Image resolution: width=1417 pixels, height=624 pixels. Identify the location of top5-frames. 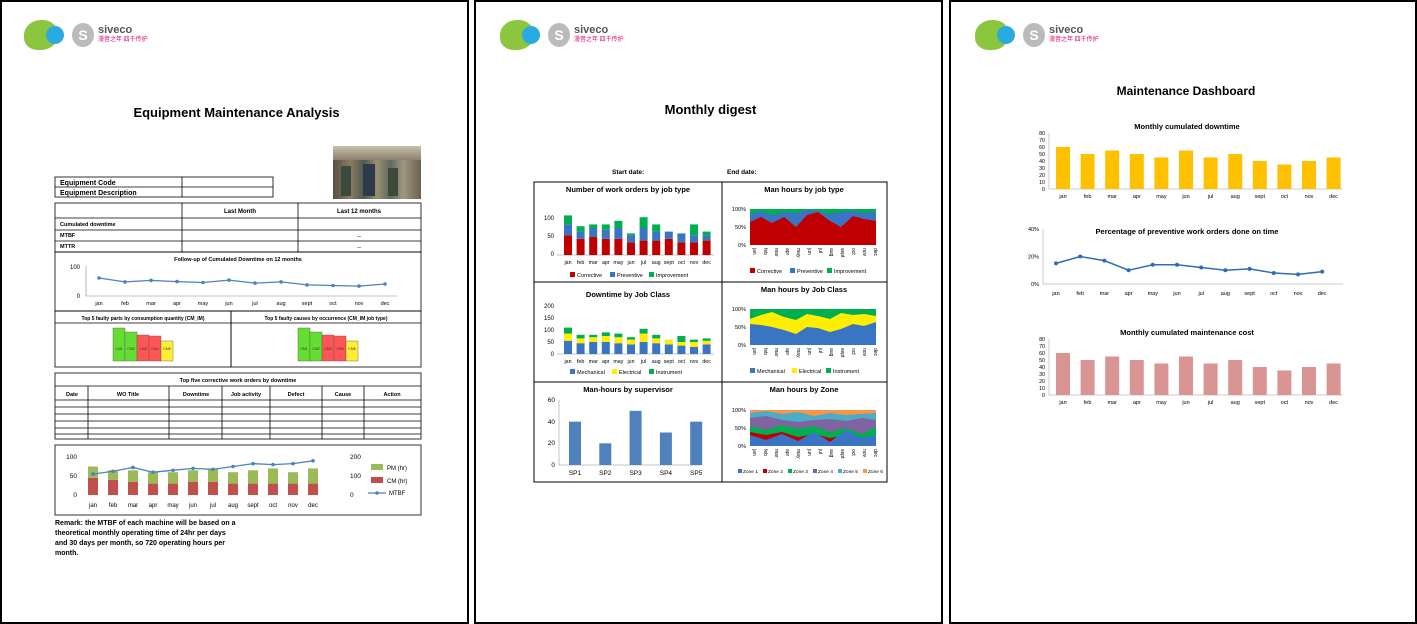
(238, 339).